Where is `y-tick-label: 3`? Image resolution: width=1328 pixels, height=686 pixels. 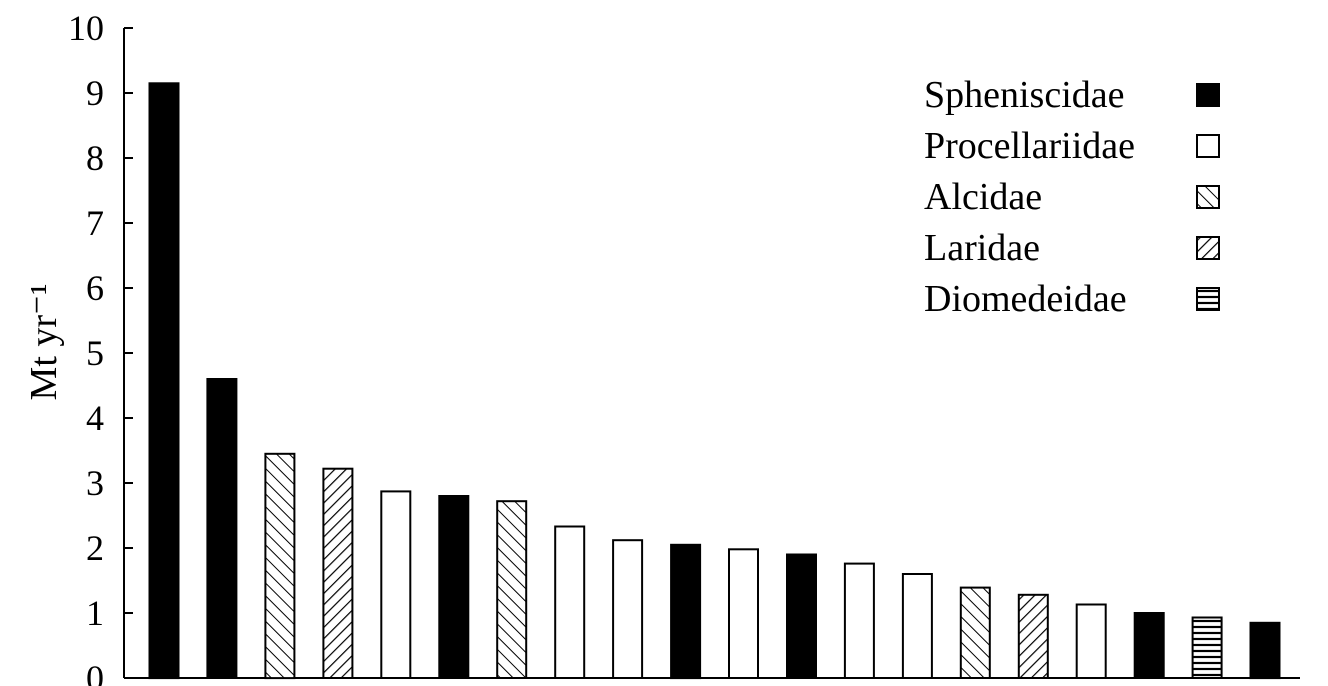
y-tick-label: 3 is located at coordinates (95, 483).